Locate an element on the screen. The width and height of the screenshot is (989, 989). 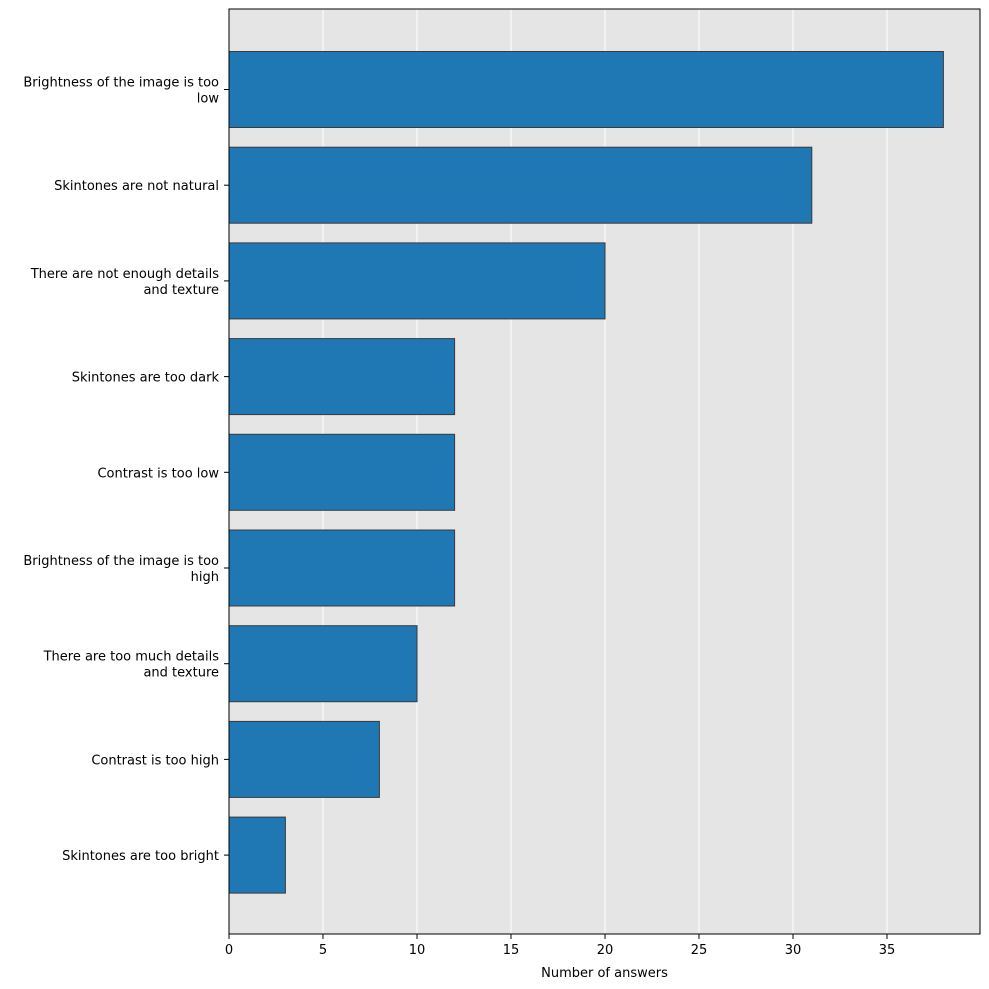
y-tick-label-line: low is located at coordinates (208, 99).